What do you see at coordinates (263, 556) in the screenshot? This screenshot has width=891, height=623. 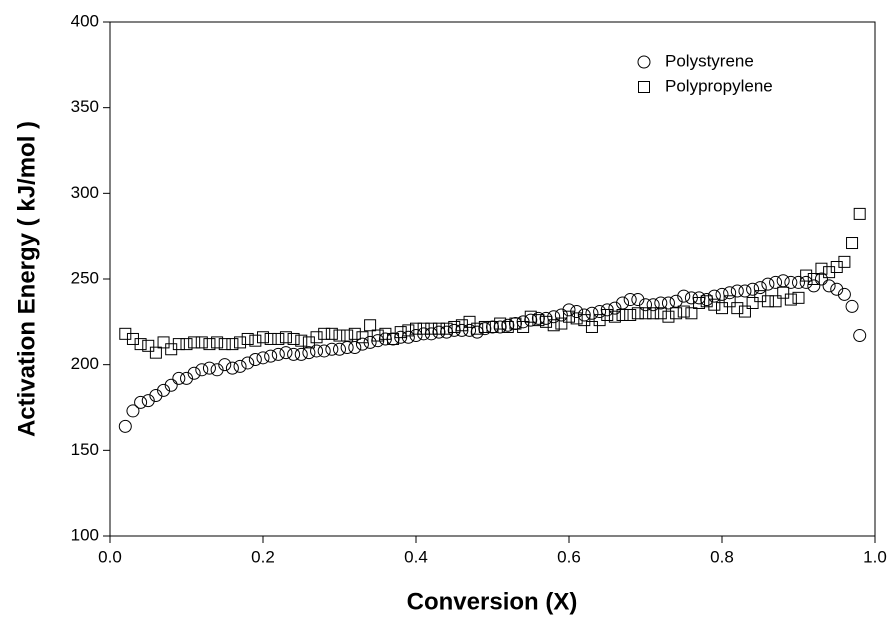 I see `x-tick-label: 0.2` at bounding box center [263, 556].